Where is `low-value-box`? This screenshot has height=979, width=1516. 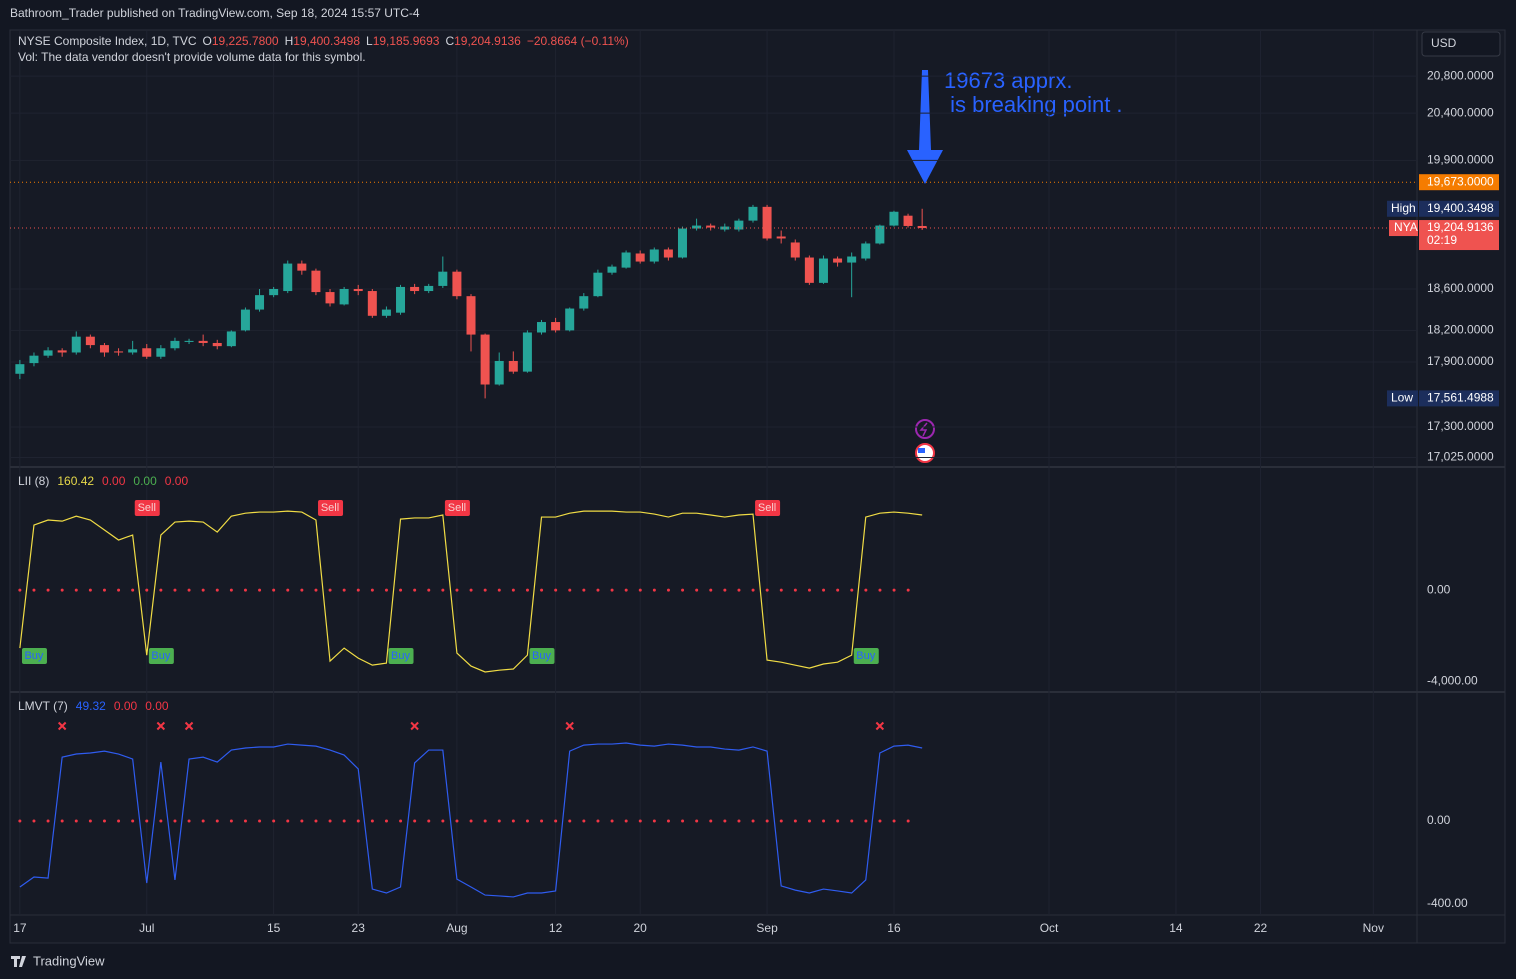 low-value-box is located at coordinates (1459, 398).